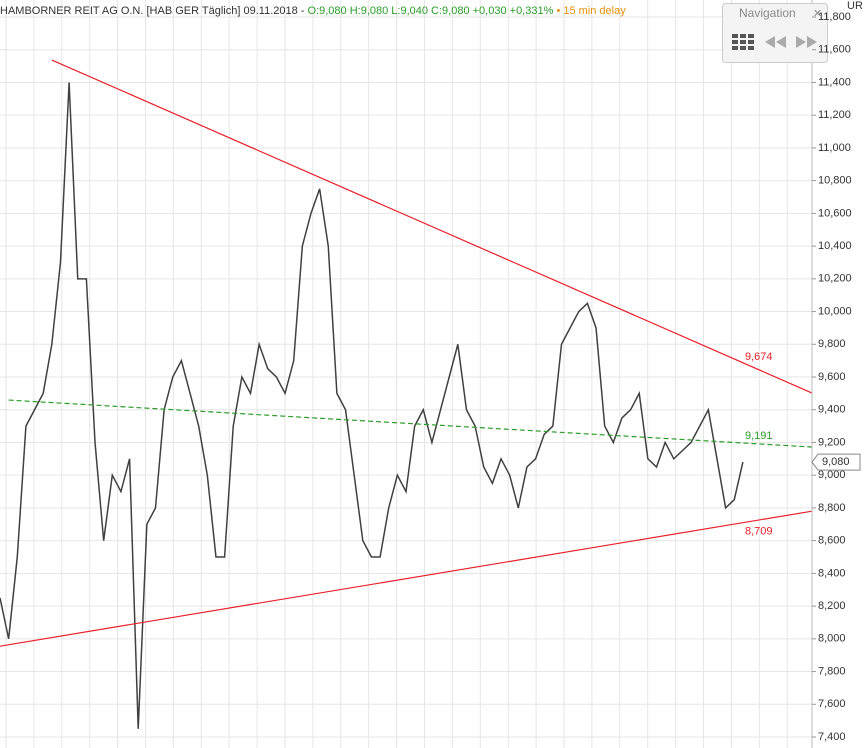 Image resolution: width=866 pixels, height=748 pixels. What do you see at coordinates (759, 436) in the screenshot?
I see `trendline-label: 9,191` at bounding box center [759, 436].